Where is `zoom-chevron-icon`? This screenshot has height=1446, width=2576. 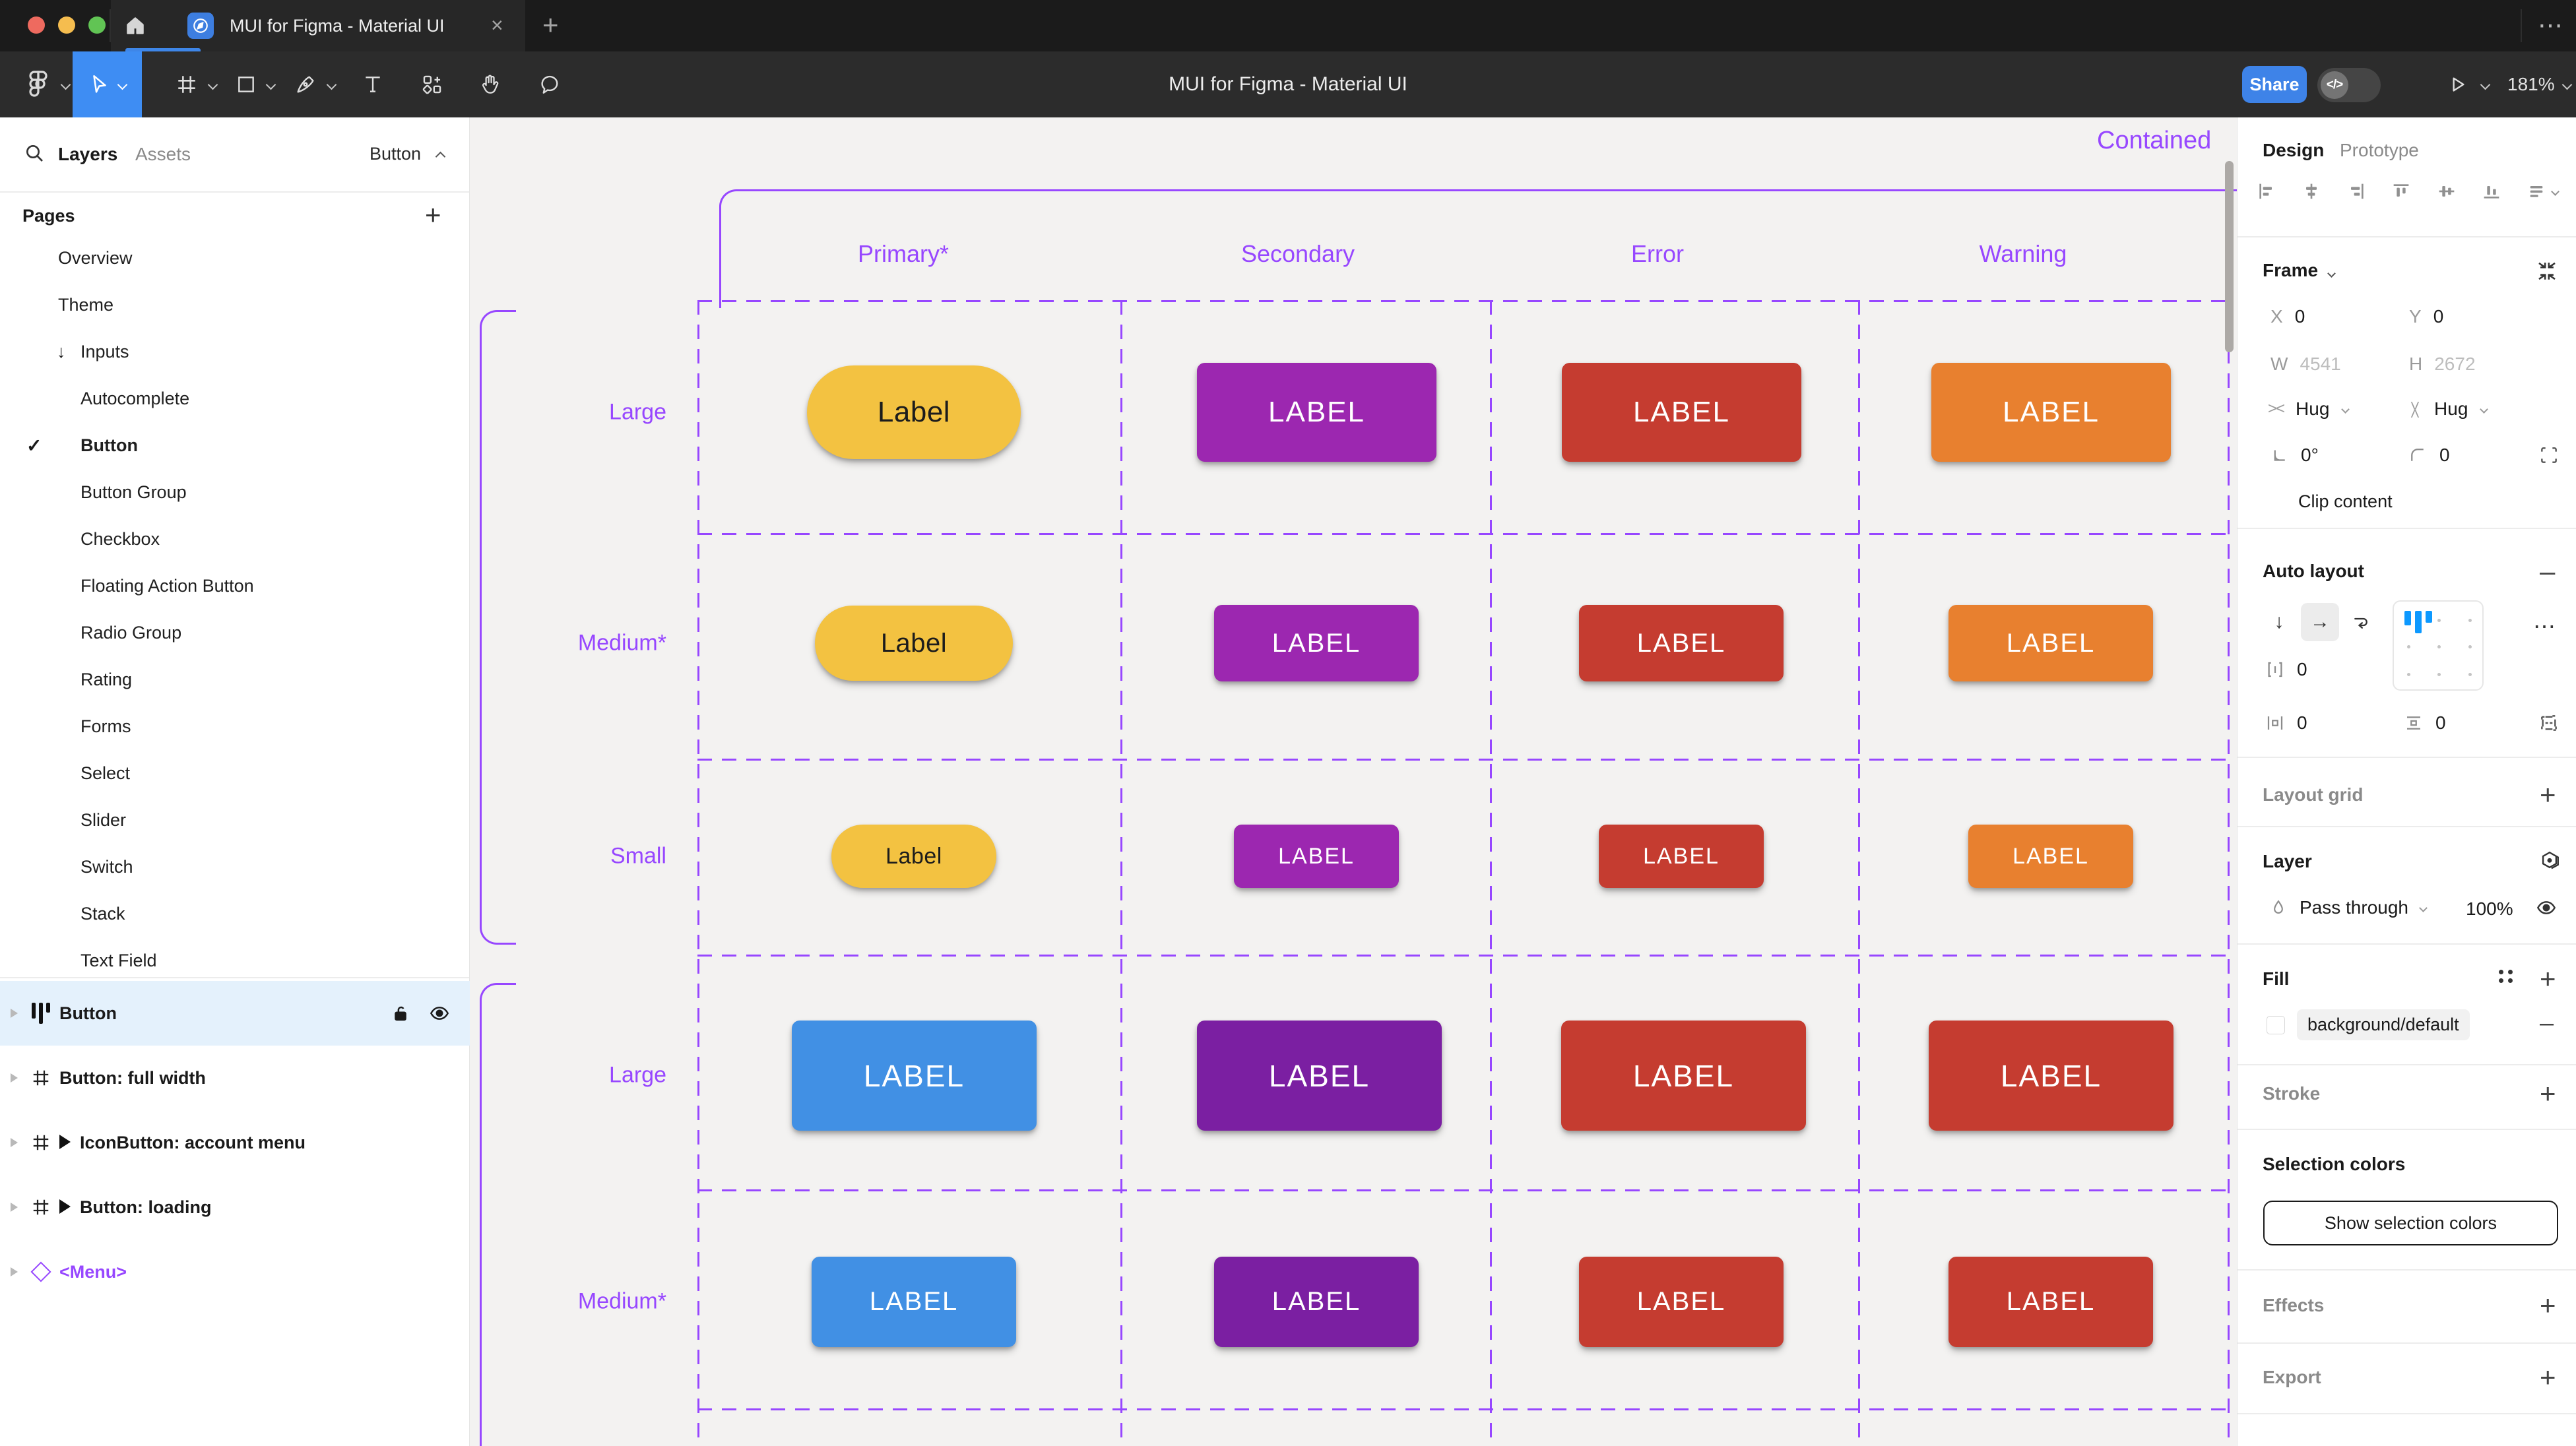
zoom-chevron-icon is located at coordinates (2567, 84).